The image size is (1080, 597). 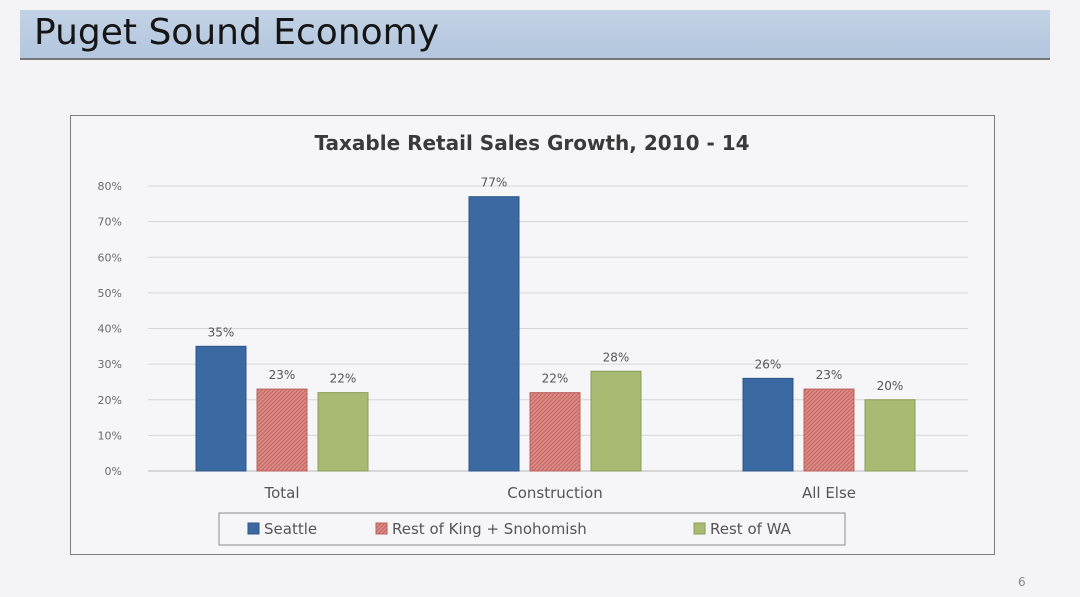 What do you see at coordinates (829, 493) in the screenshot?
I see `x-tick-label: All Else` at bounding box center [829, 493].